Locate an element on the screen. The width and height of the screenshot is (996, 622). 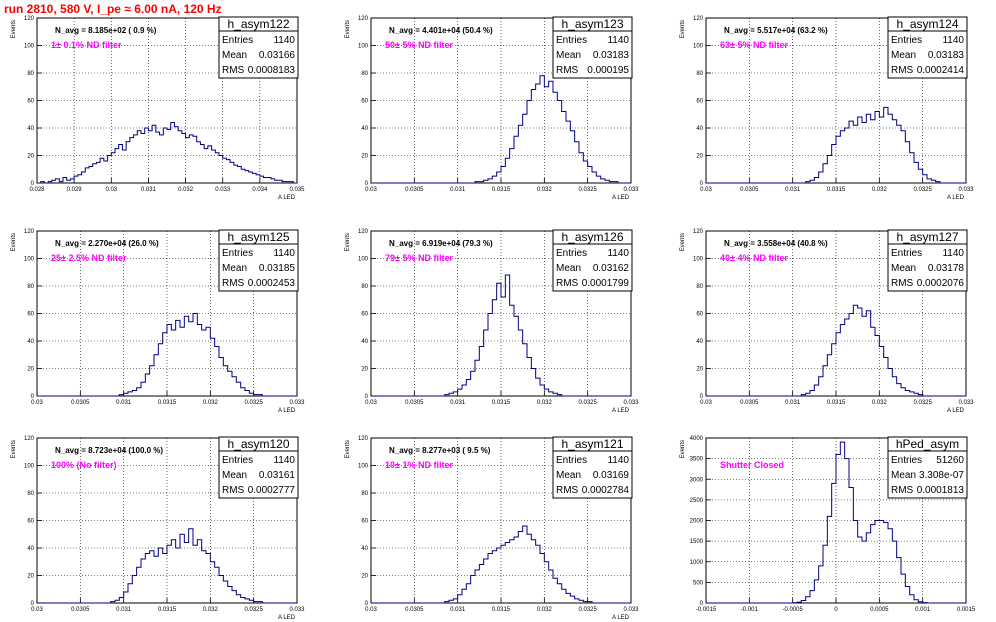
y-tick-label: 100 is located at coordinates (363, 260).